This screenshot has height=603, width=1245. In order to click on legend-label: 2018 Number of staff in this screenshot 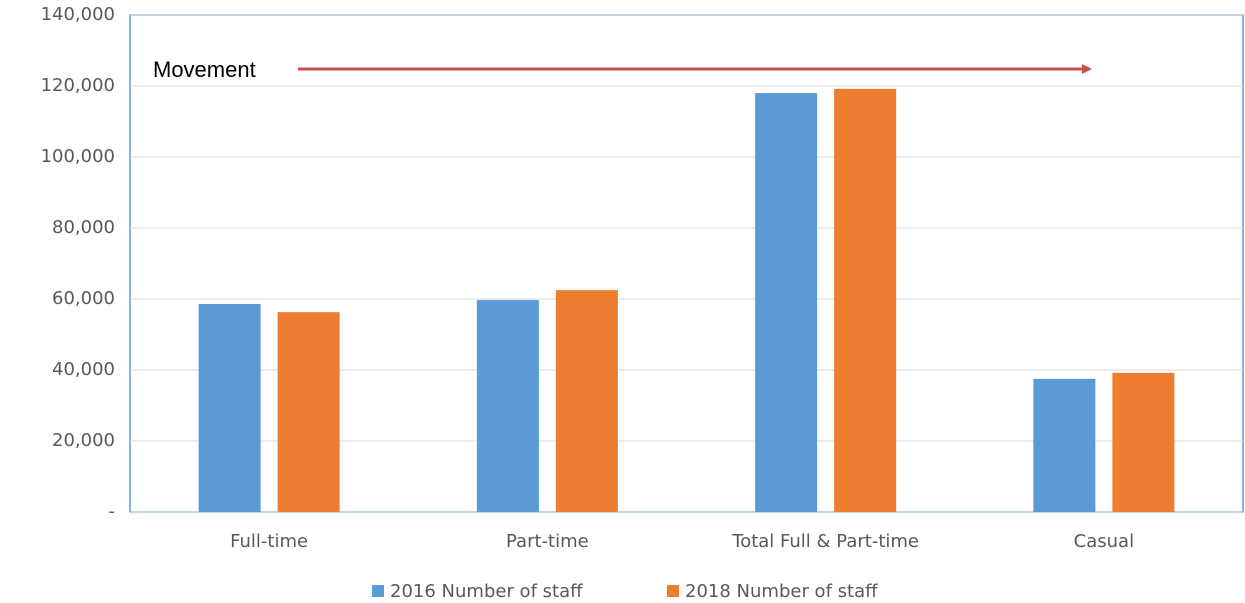, I will do `click(781, 591)`.